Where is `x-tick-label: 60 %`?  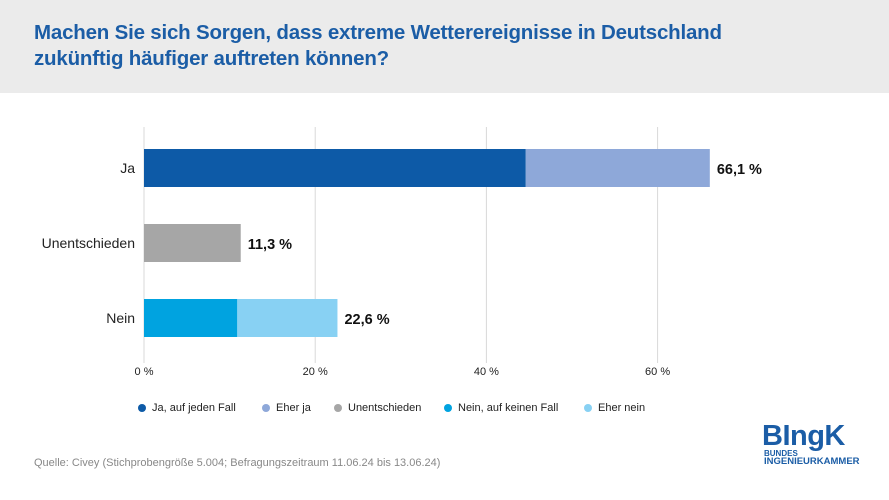 x-tick-label: 60 % is located at coordinates (657, 372).